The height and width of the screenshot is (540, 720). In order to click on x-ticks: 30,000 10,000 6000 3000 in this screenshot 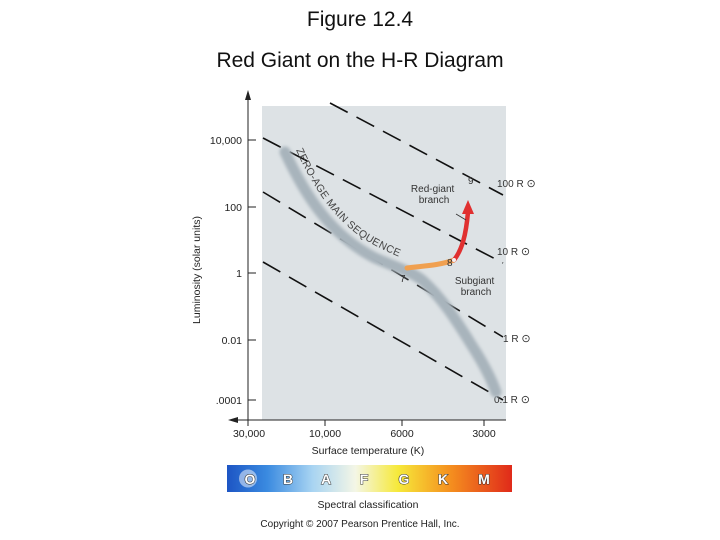, I will do `click(364, 430)`.